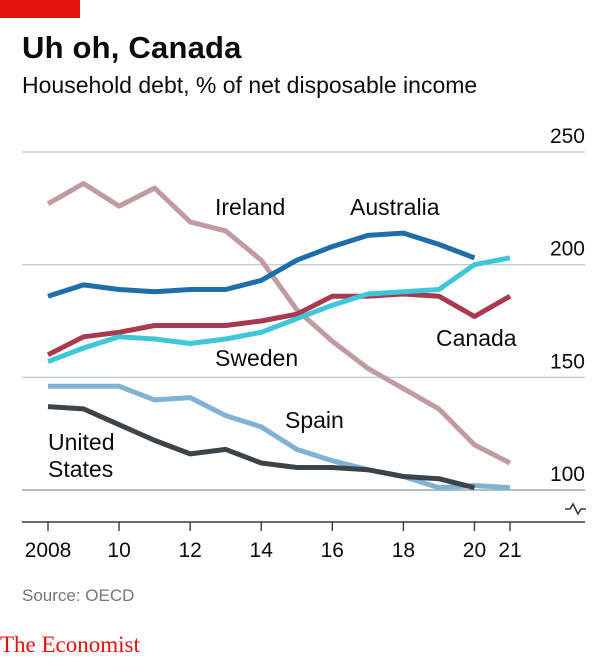  I want to click on x-tick-label: 10, so click(118, 550).